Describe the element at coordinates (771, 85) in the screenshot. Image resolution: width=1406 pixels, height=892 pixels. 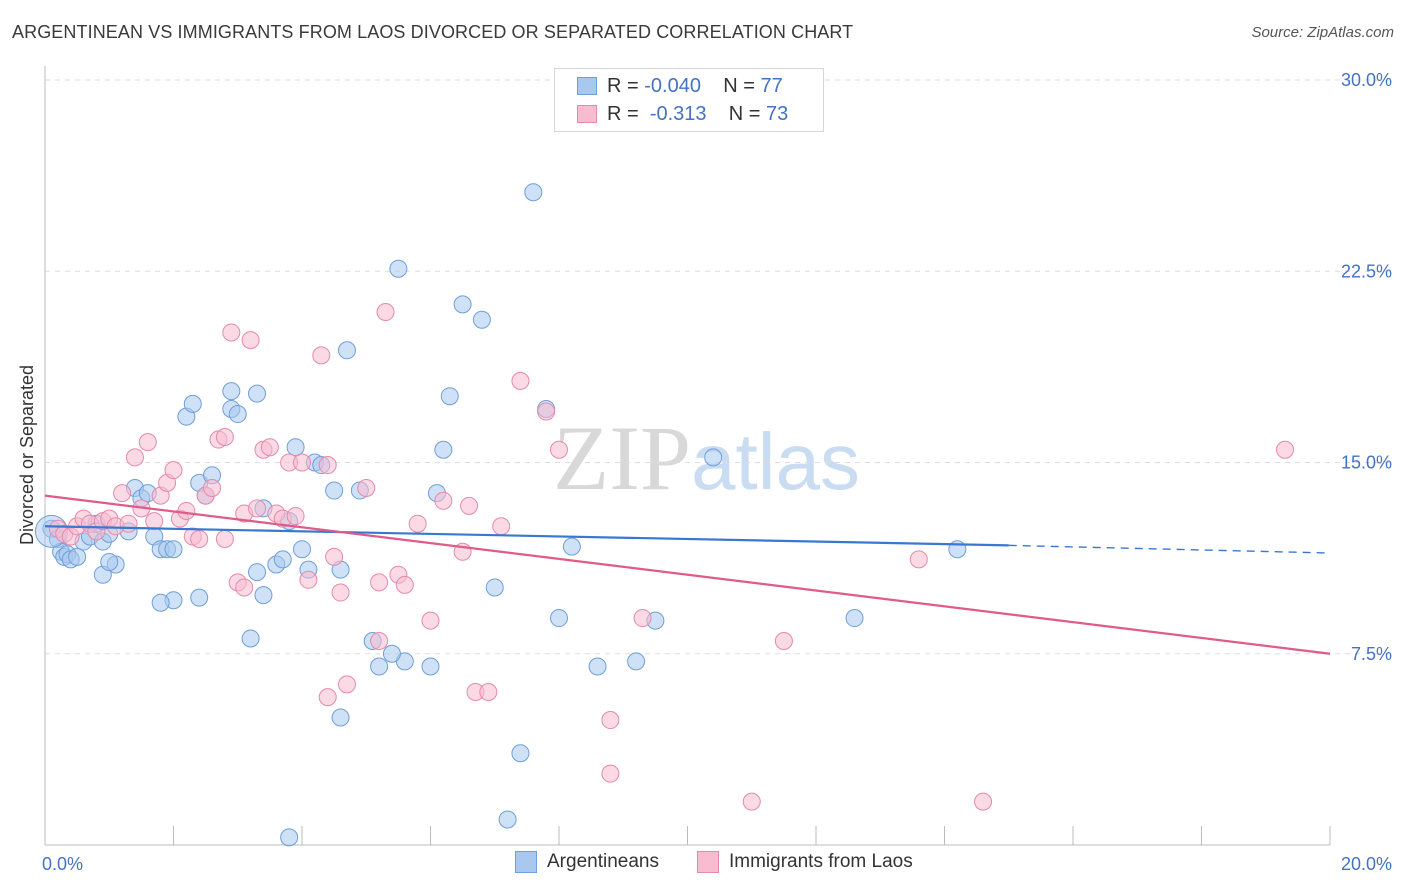
I see `legend-n-value: 77` at that location.